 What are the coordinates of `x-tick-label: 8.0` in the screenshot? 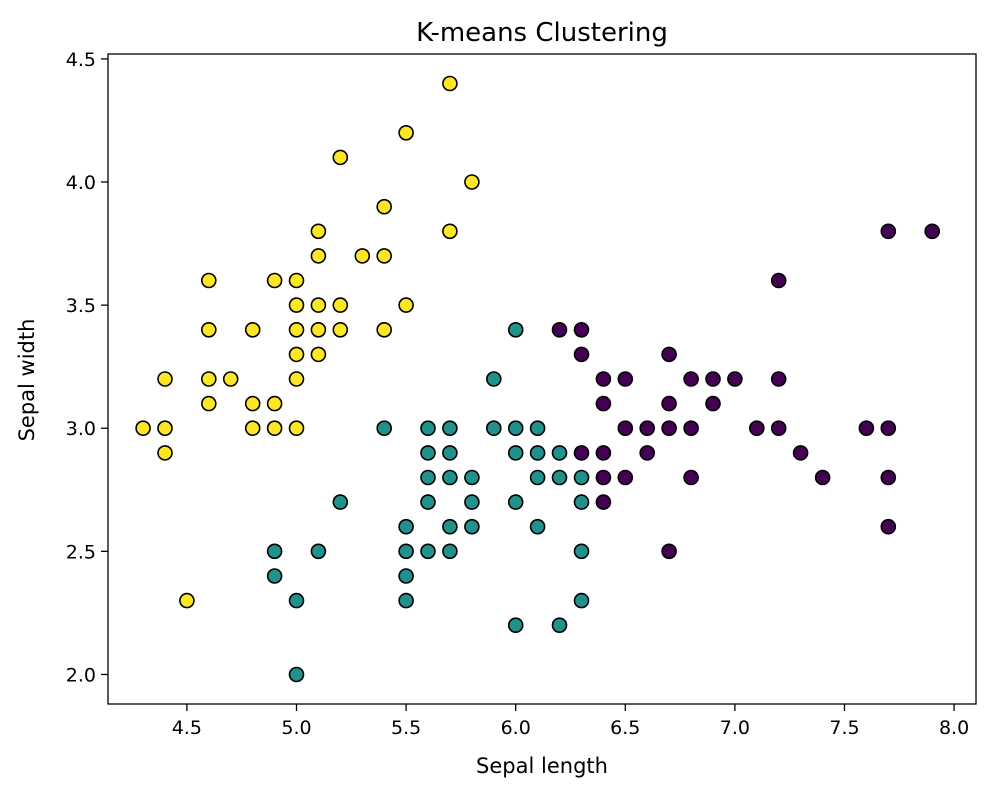 It's located at (954, 728).